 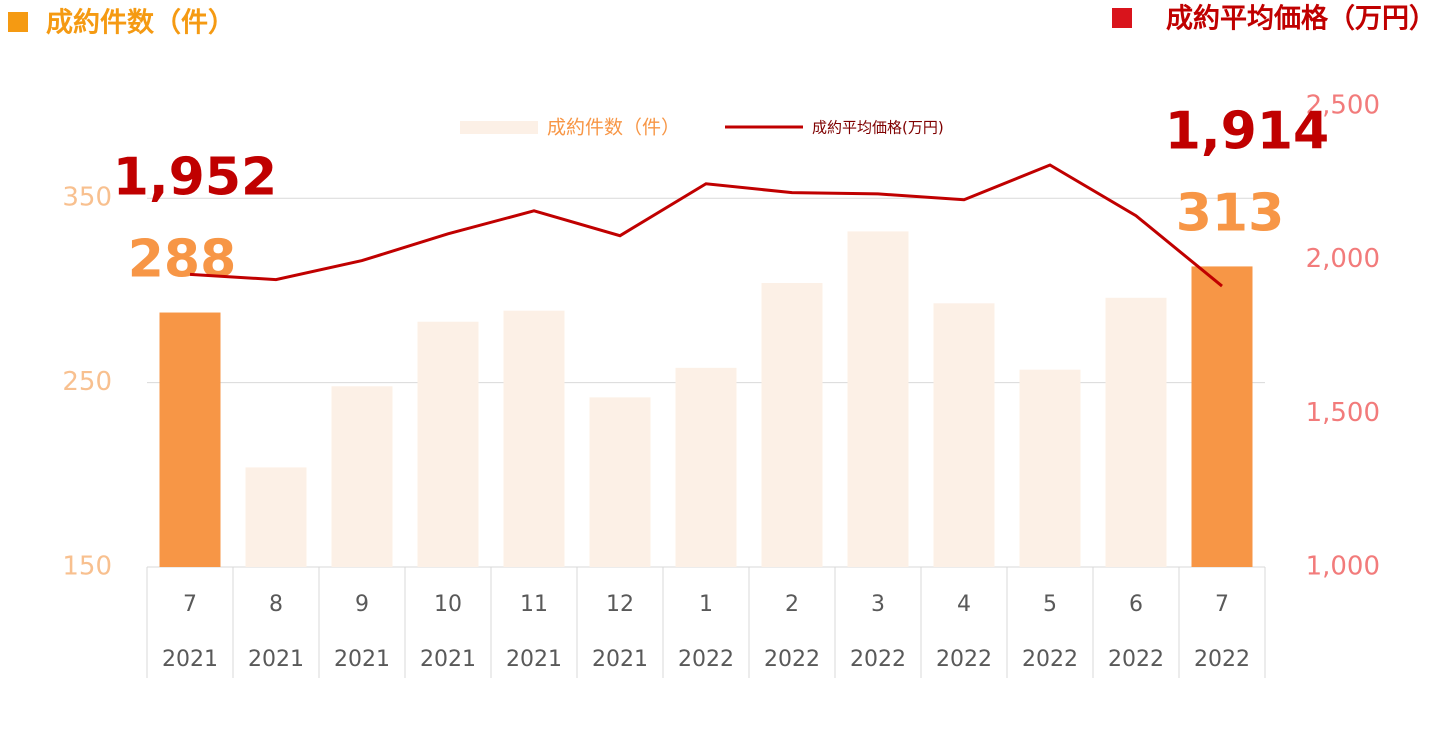 I want to click on x-tick-label: 9, so click(x=362, y=604).